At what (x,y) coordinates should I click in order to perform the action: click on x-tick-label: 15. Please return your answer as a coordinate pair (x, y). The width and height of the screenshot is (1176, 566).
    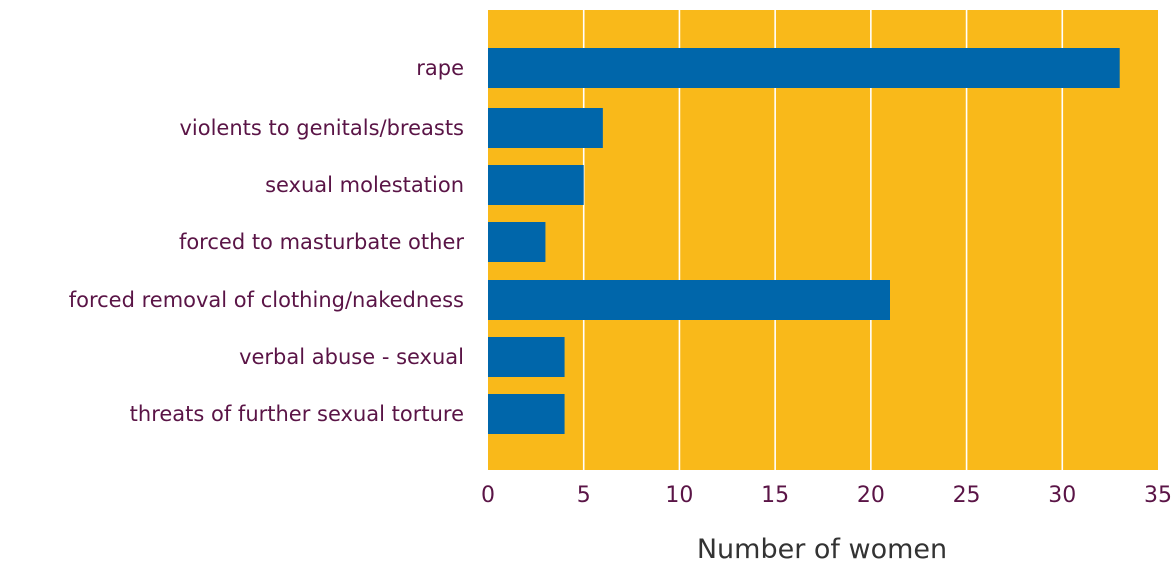
    Looking at the image, I should click on (775, 495).